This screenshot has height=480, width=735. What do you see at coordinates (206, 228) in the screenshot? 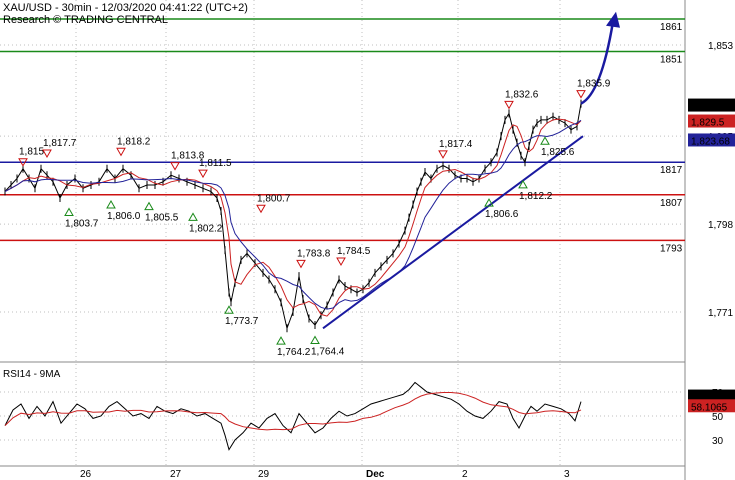
I see `low-label: 1,802.2` at bounding box center [206, 228].